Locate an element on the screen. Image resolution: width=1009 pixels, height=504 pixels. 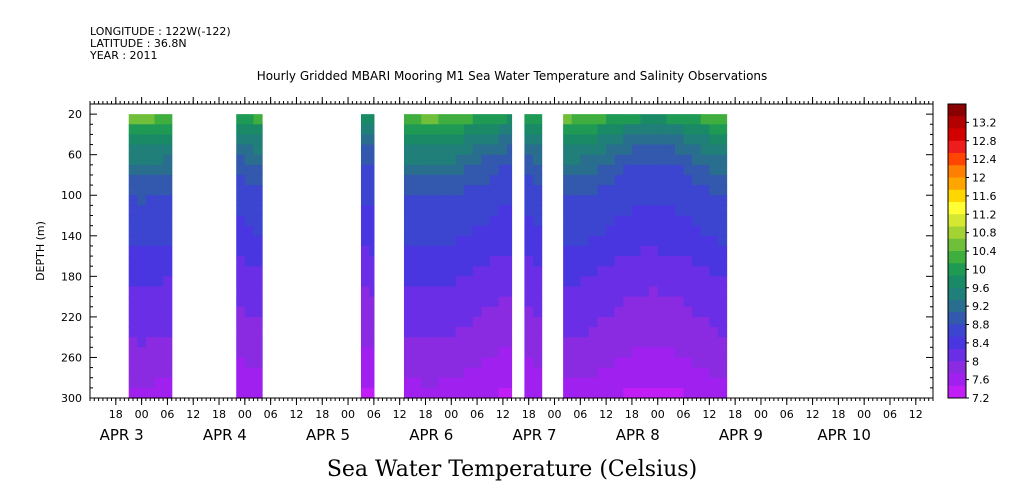
colorbar-swatch is located at coordinates (957, 380).